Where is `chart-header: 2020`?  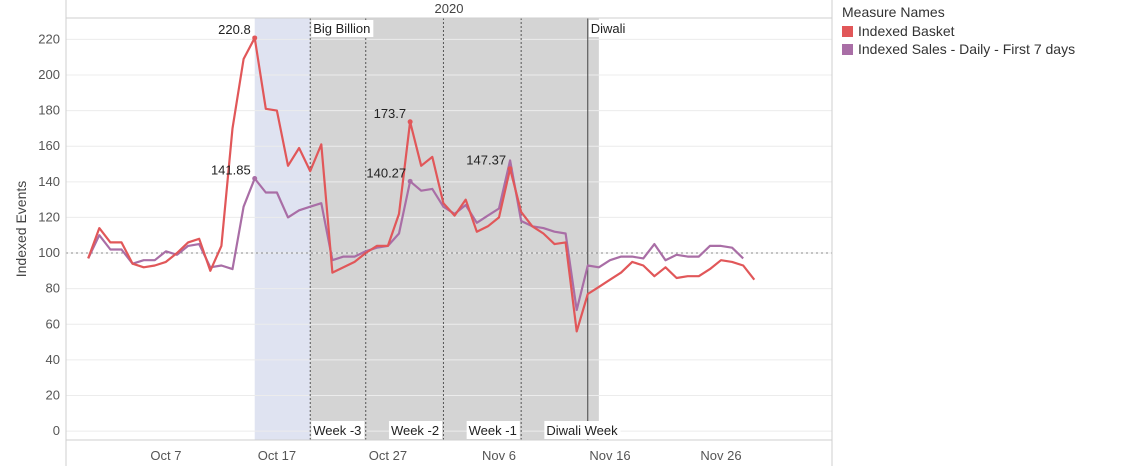 chart-header: 2020 is located at coordinates (449, 8).